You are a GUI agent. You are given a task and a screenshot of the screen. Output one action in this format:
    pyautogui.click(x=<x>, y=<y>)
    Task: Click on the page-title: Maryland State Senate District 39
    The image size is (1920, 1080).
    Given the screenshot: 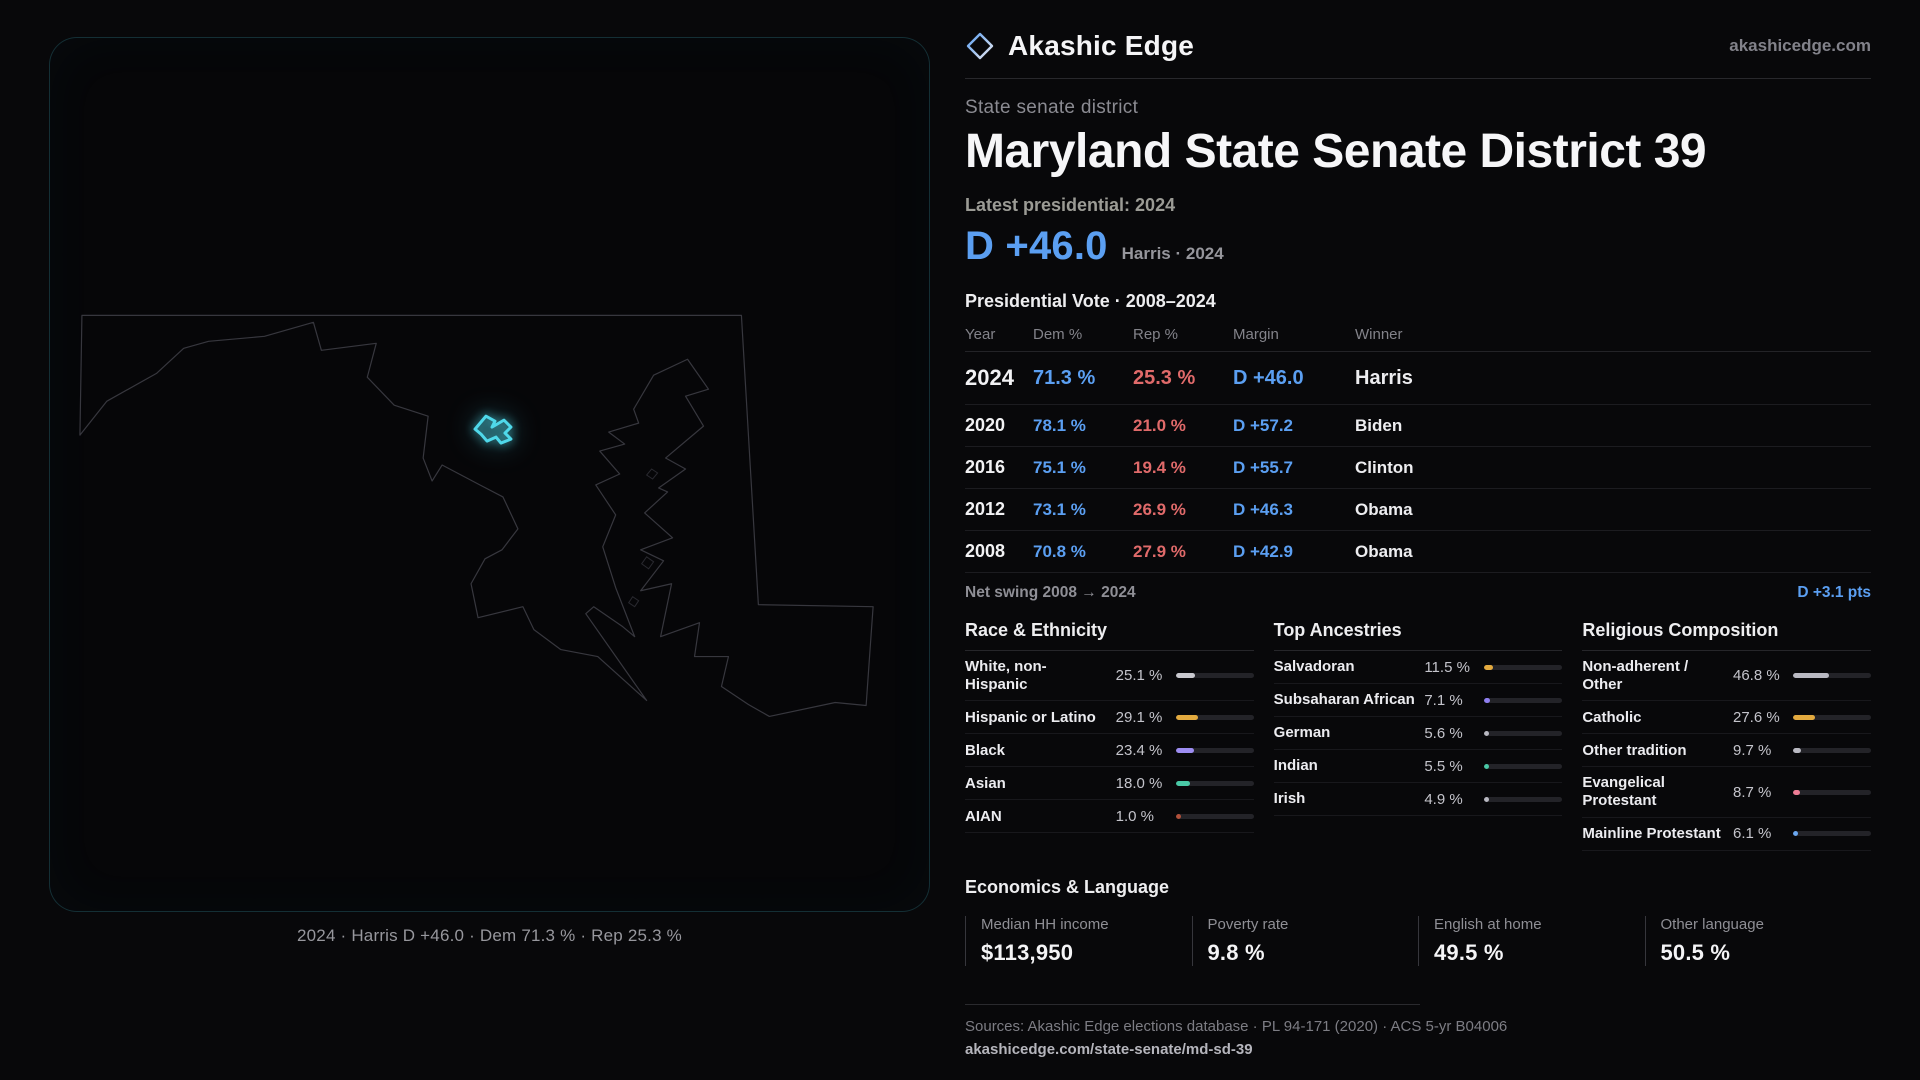 What is the action you would take?
    pyautogui.click(x=1336, y=151)
    